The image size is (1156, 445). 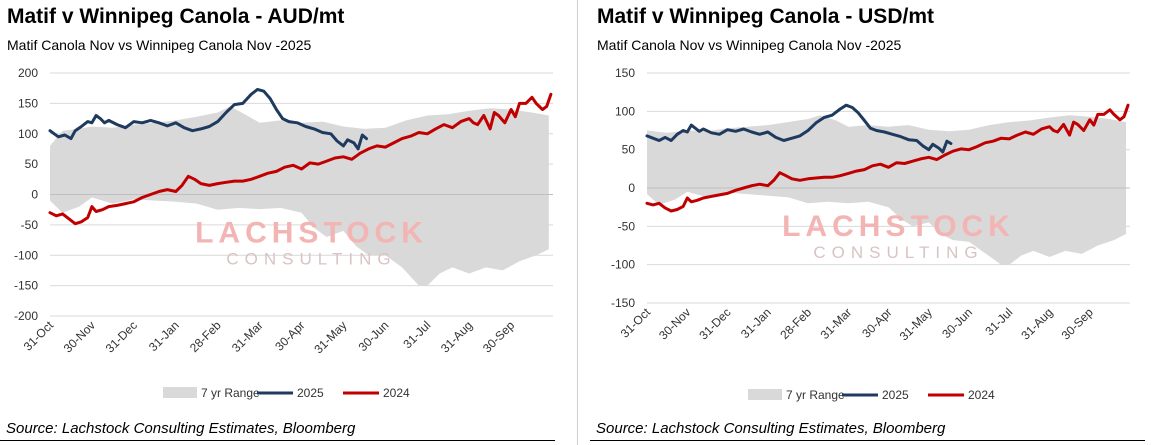 What do you see at coordinates (28, 73) in the screenshot?
I see `y-tick-label: 200` at bounding box center [28, 73].